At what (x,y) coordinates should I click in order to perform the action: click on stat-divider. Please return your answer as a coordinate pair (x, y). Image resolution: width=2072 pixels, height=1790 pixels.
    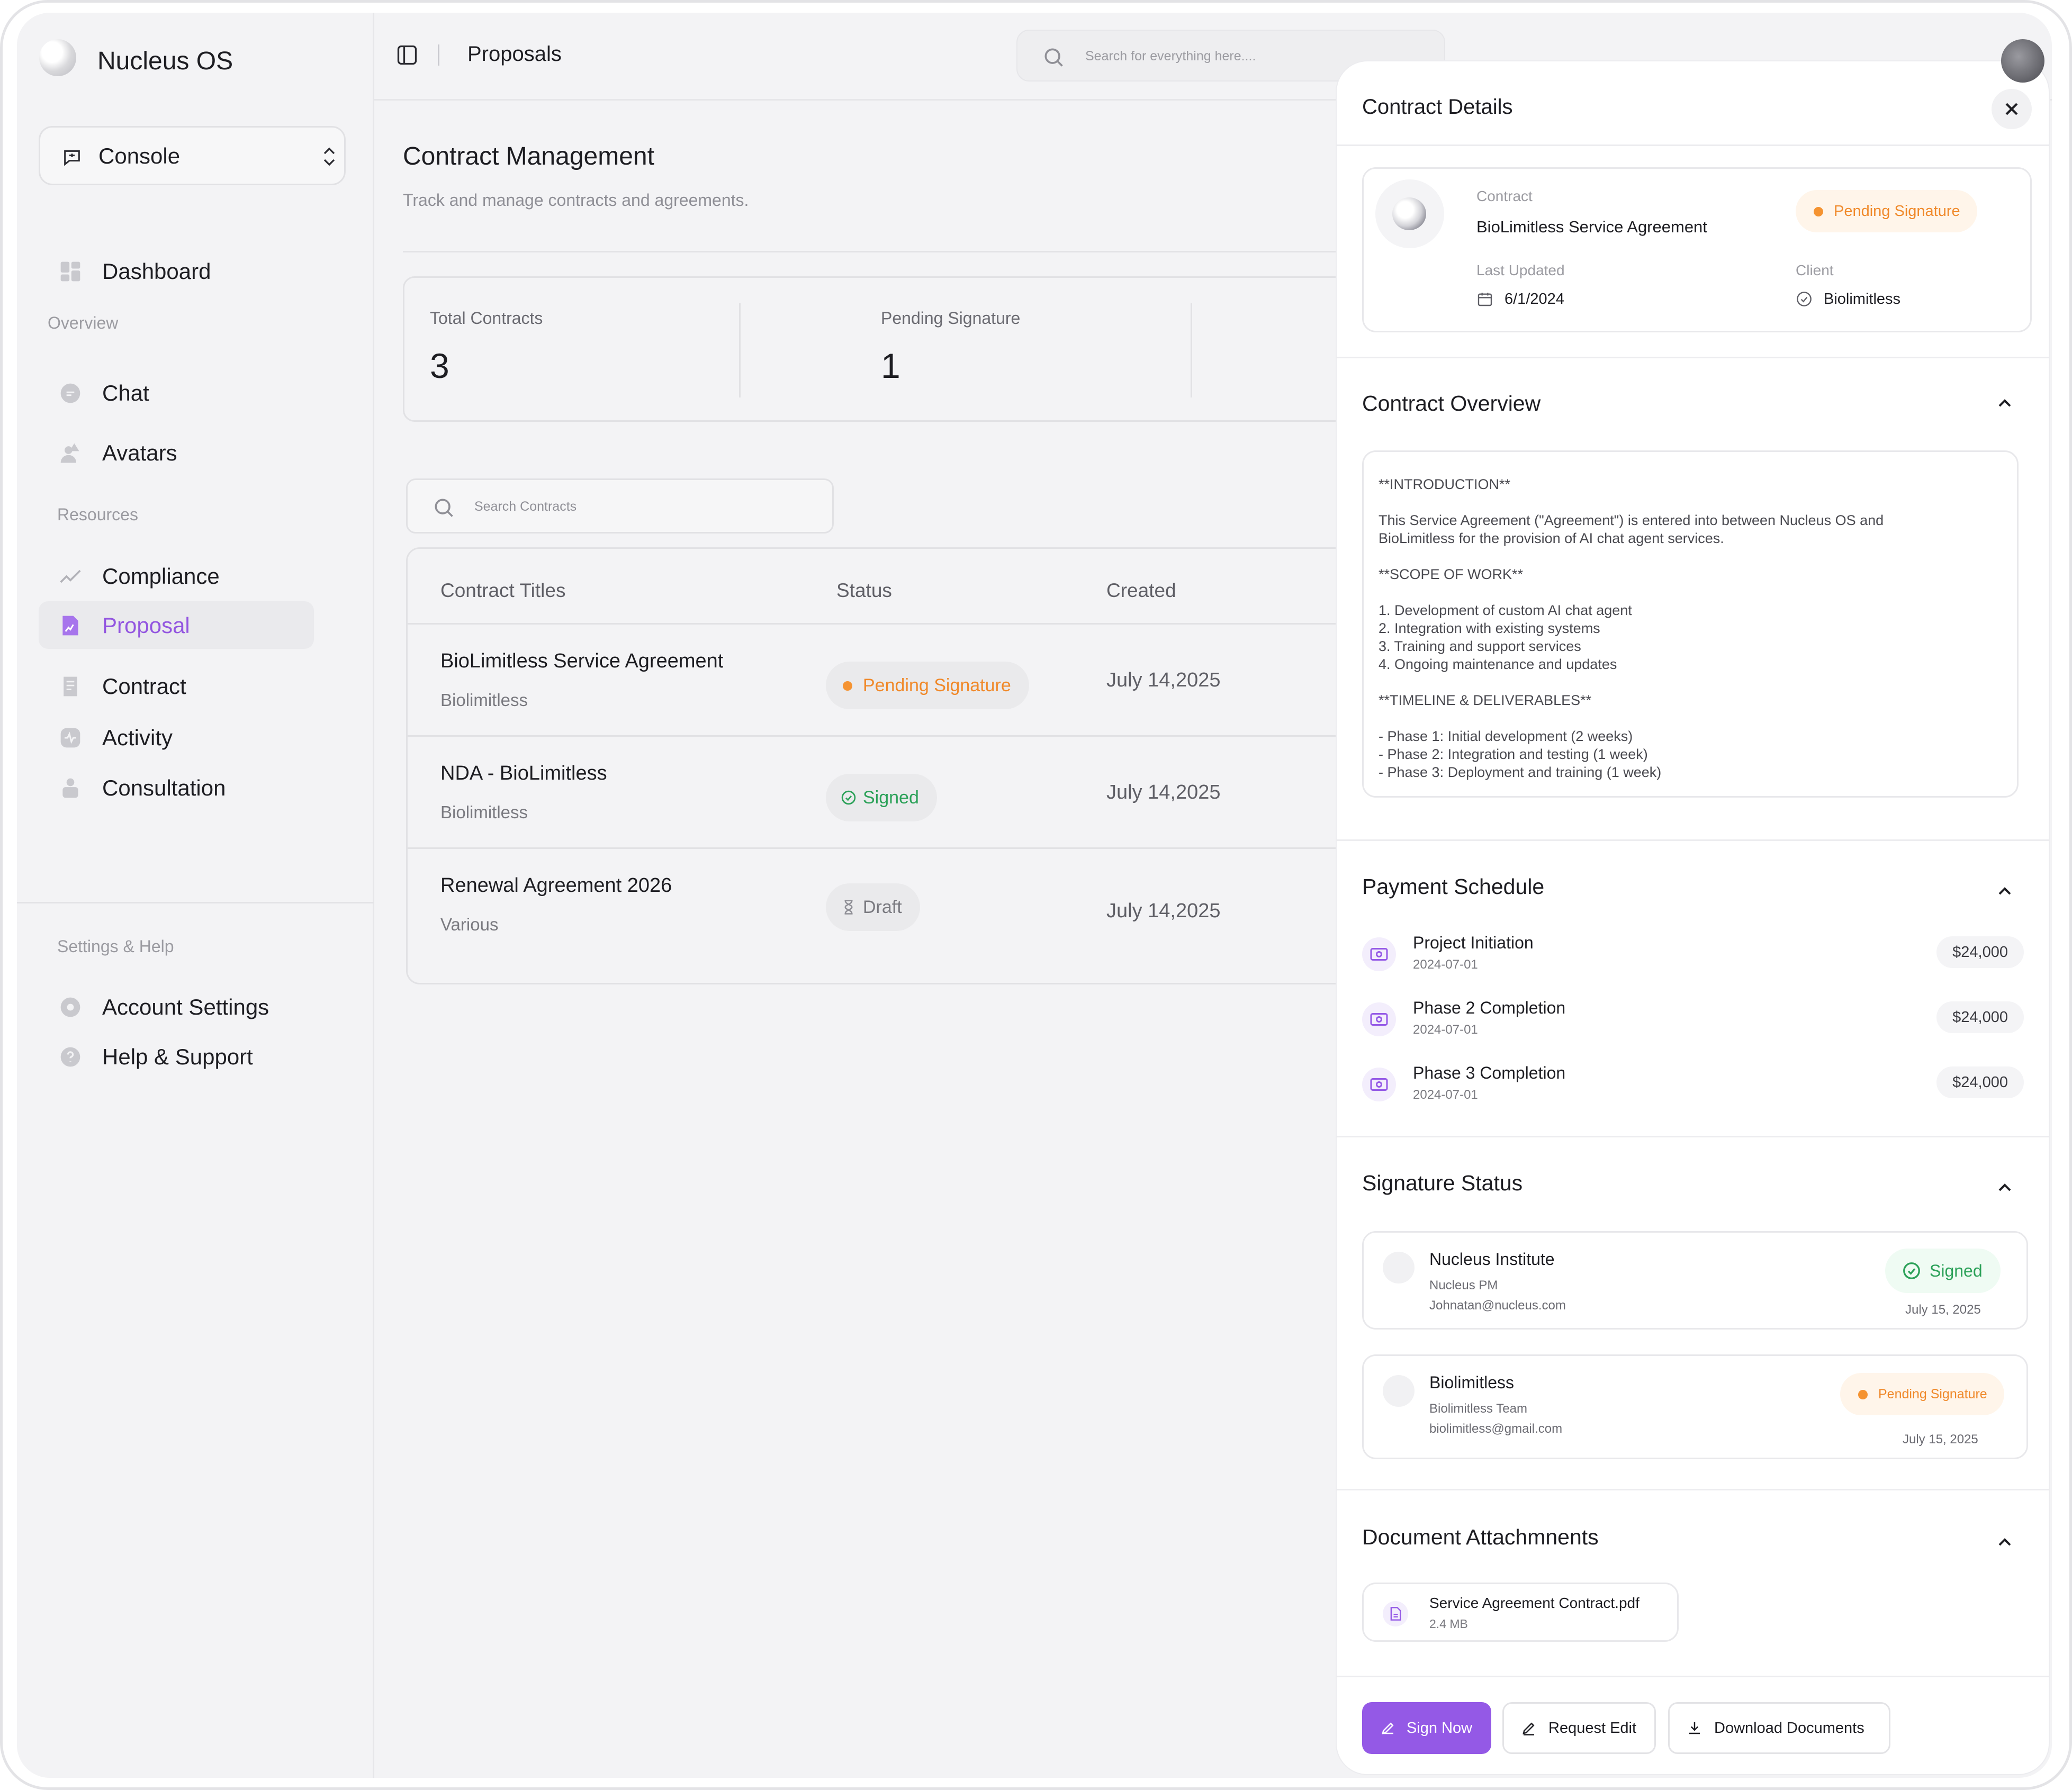
    Looking at the image, I should click on (740, 350).